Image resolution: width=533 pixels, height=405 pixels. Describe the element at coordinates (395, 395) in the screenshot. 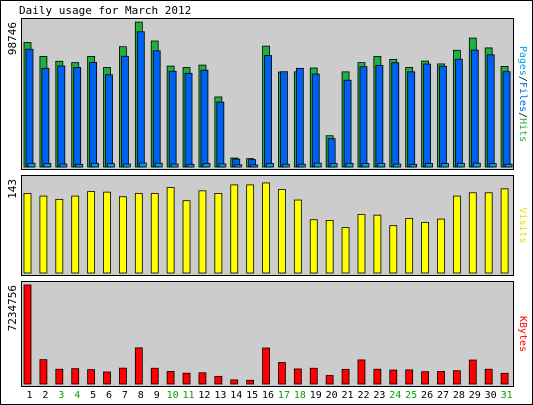

I see `x-tick-label-day-24: 24` at that location.